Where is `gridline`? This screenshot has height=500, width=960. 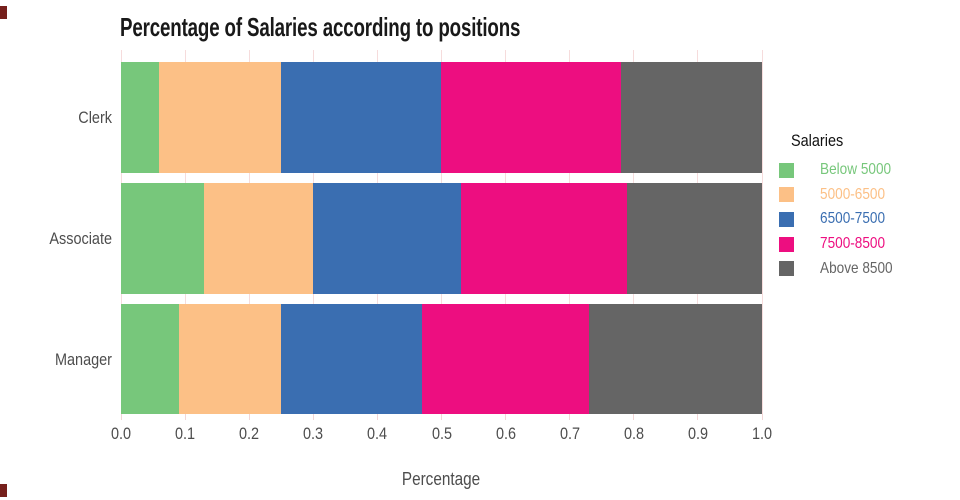 gridline is located at coordinates (762, 232).